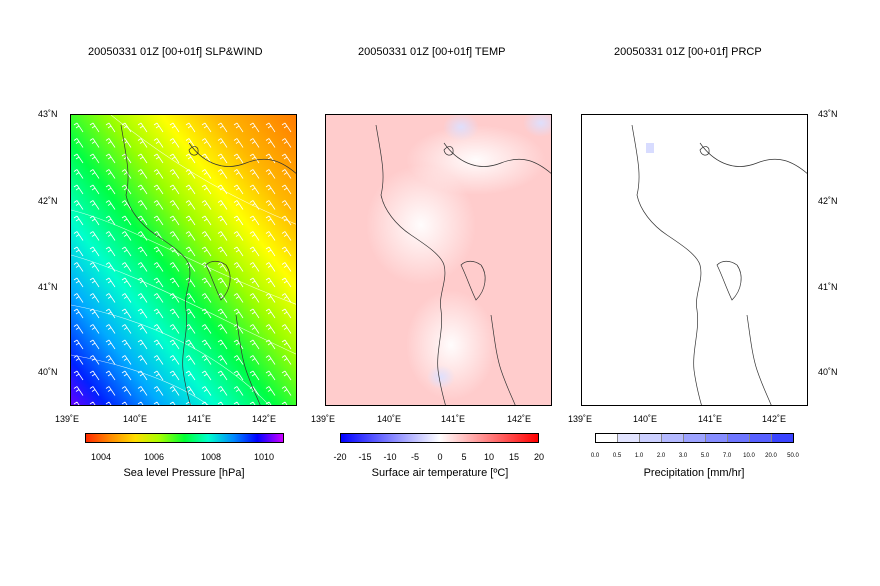 This screenshot has width=880, height=586. Describe the element at coordinates (595, 456) in the screenshot. I see `prcp-tick-0: 0.0` at that location.